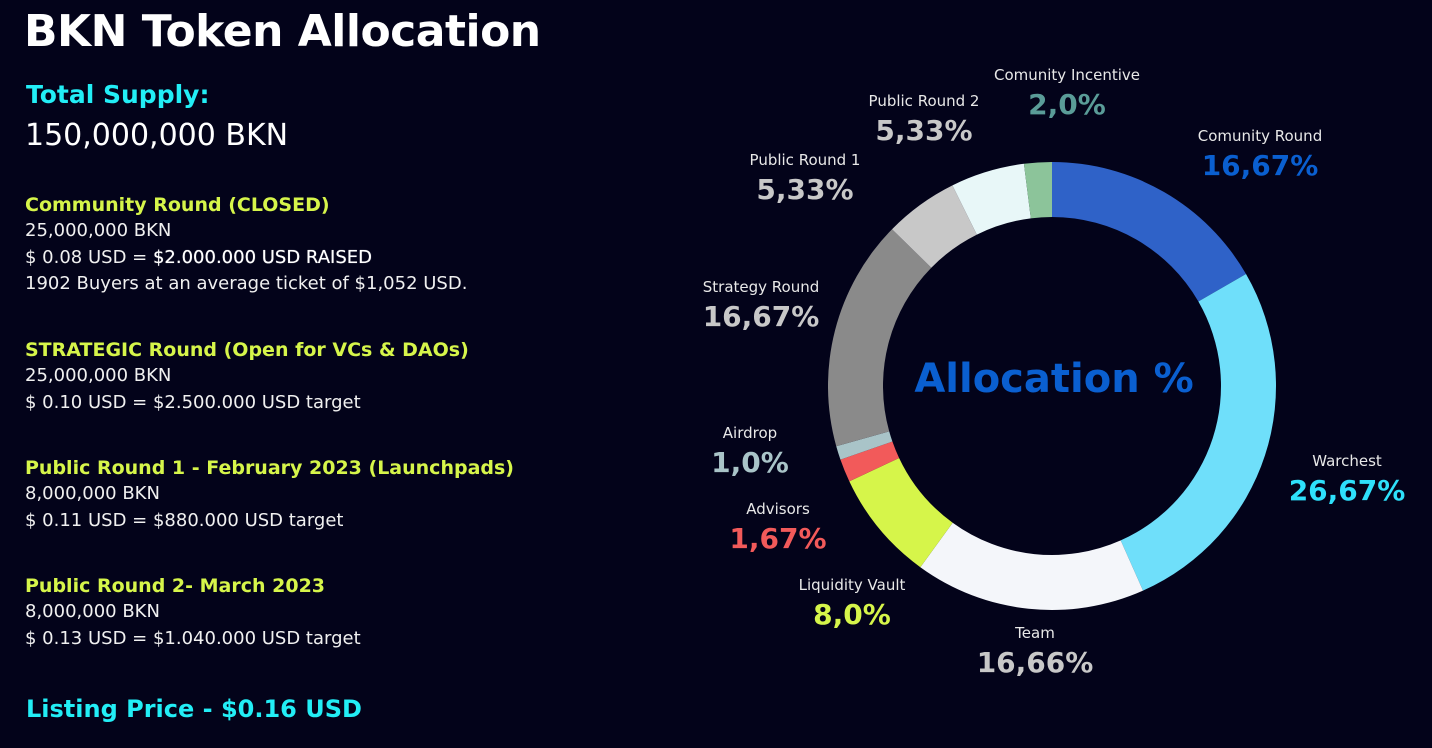 The image size is (1432, 748). I want to click on donut-center-label: Allocation %, so click(1053, 379).